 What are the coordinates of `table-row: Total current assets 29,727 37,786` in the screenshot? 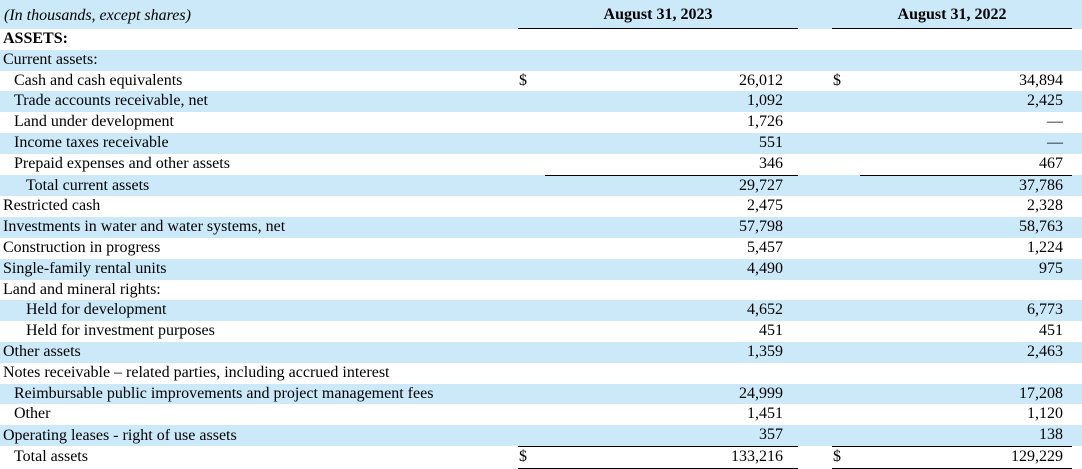 It's located at (541, 186).